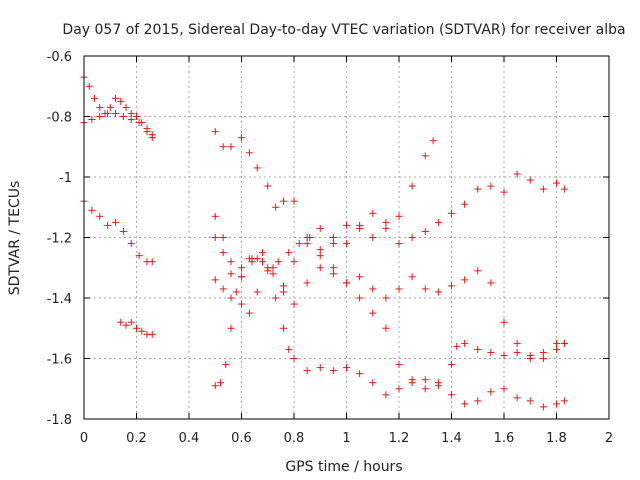 This screenshot has height=480, width=640. Describe the element at coordinates (65, 178) in the screenshot. I see `y-tick-label: -1` at that location.